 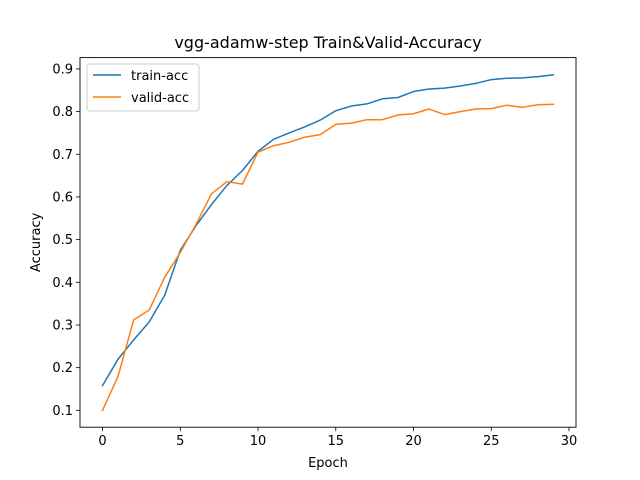 What do you see at coordinates (327, 42) in the screenshot?
I see `chart-title: vgg-adamw-step Train&Valid-Accuracy` at bounding box center [327, 42].